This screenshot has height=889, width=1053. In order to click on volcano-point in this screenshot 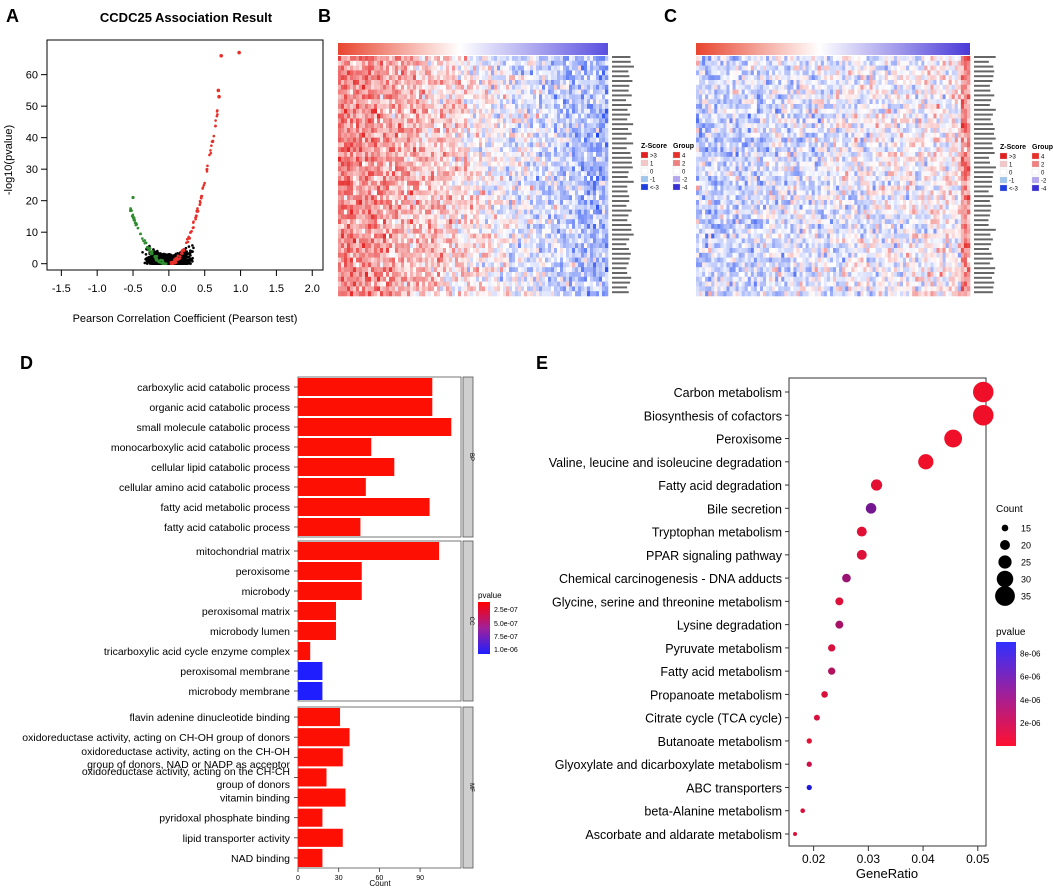, I will do `click(221, 55)`.